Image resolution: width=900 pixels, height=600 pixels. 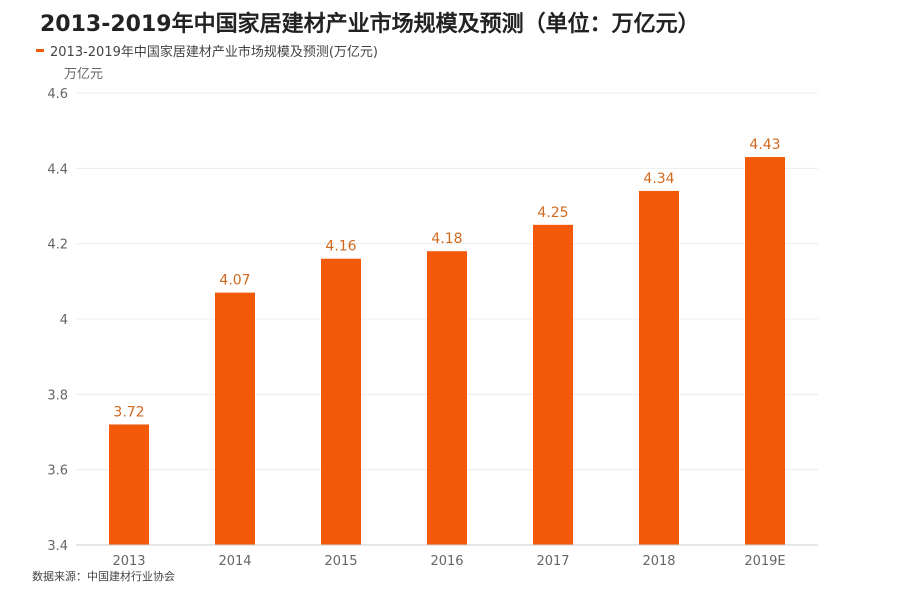 I want to click on x-tick-label: 2016, so click(x=446, y=561).